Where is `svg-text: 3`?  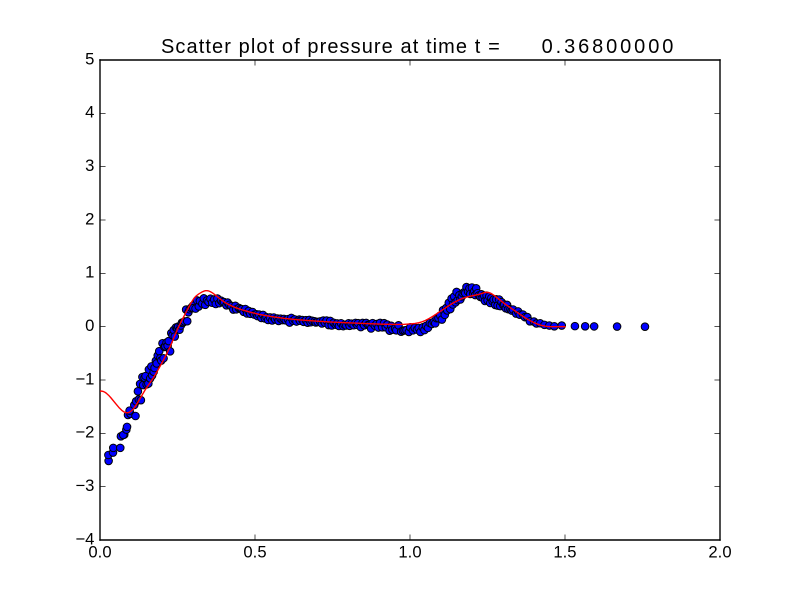 svg-text: 3 is located at coordinates (89, 165).